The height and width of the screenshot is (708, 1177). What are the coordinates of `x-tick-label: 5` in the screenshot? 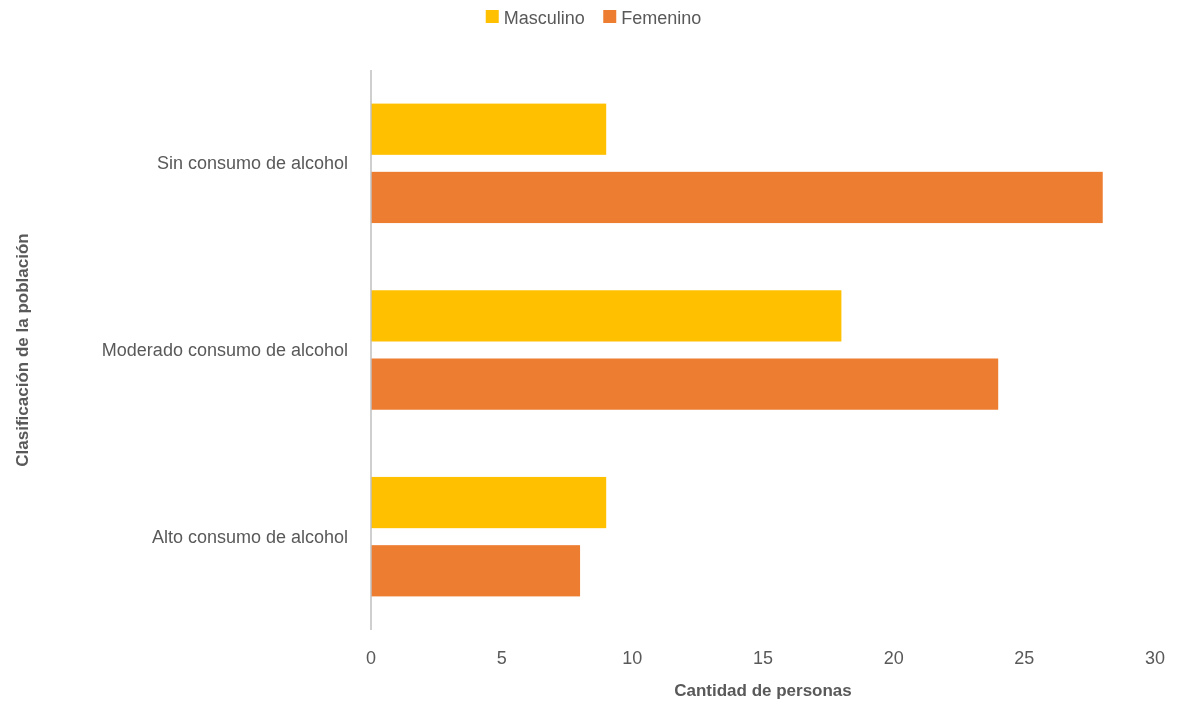 It's located at (501, 658).